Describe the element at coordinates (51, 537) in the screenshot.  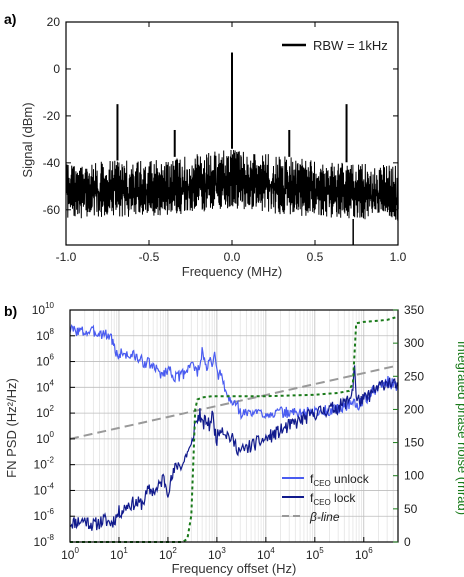
I see `panel-b-ytick-exponent: -8` at that location.